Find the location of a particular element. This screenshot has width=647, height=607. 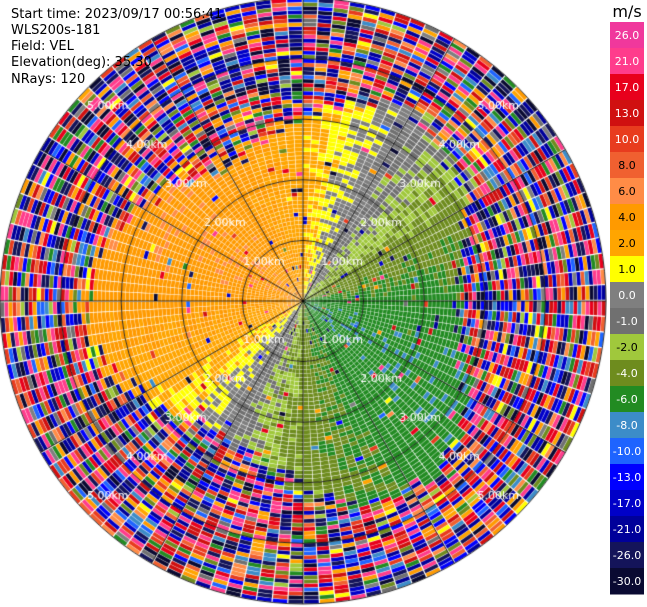

colorbar-tick-label: 8.0 is located at coordinates (627, 165).